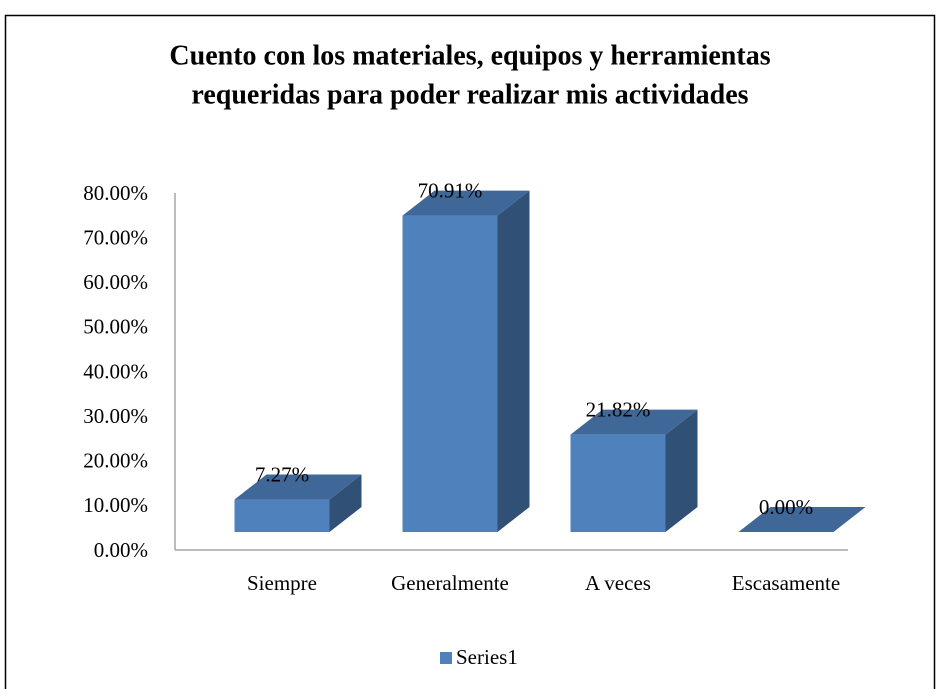 The image size is (940, 689). Describe the element at coordinates (282, 583) in the screenshot. I see `x-tick-label: Siempre` at that location.